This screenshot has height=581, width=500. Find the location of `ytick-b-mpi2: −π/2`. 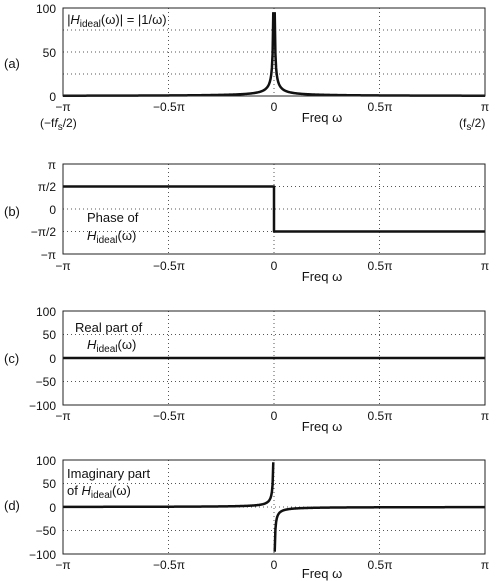

ytick-b-mpi2: −π/2 is located at coordinates (44, 232).